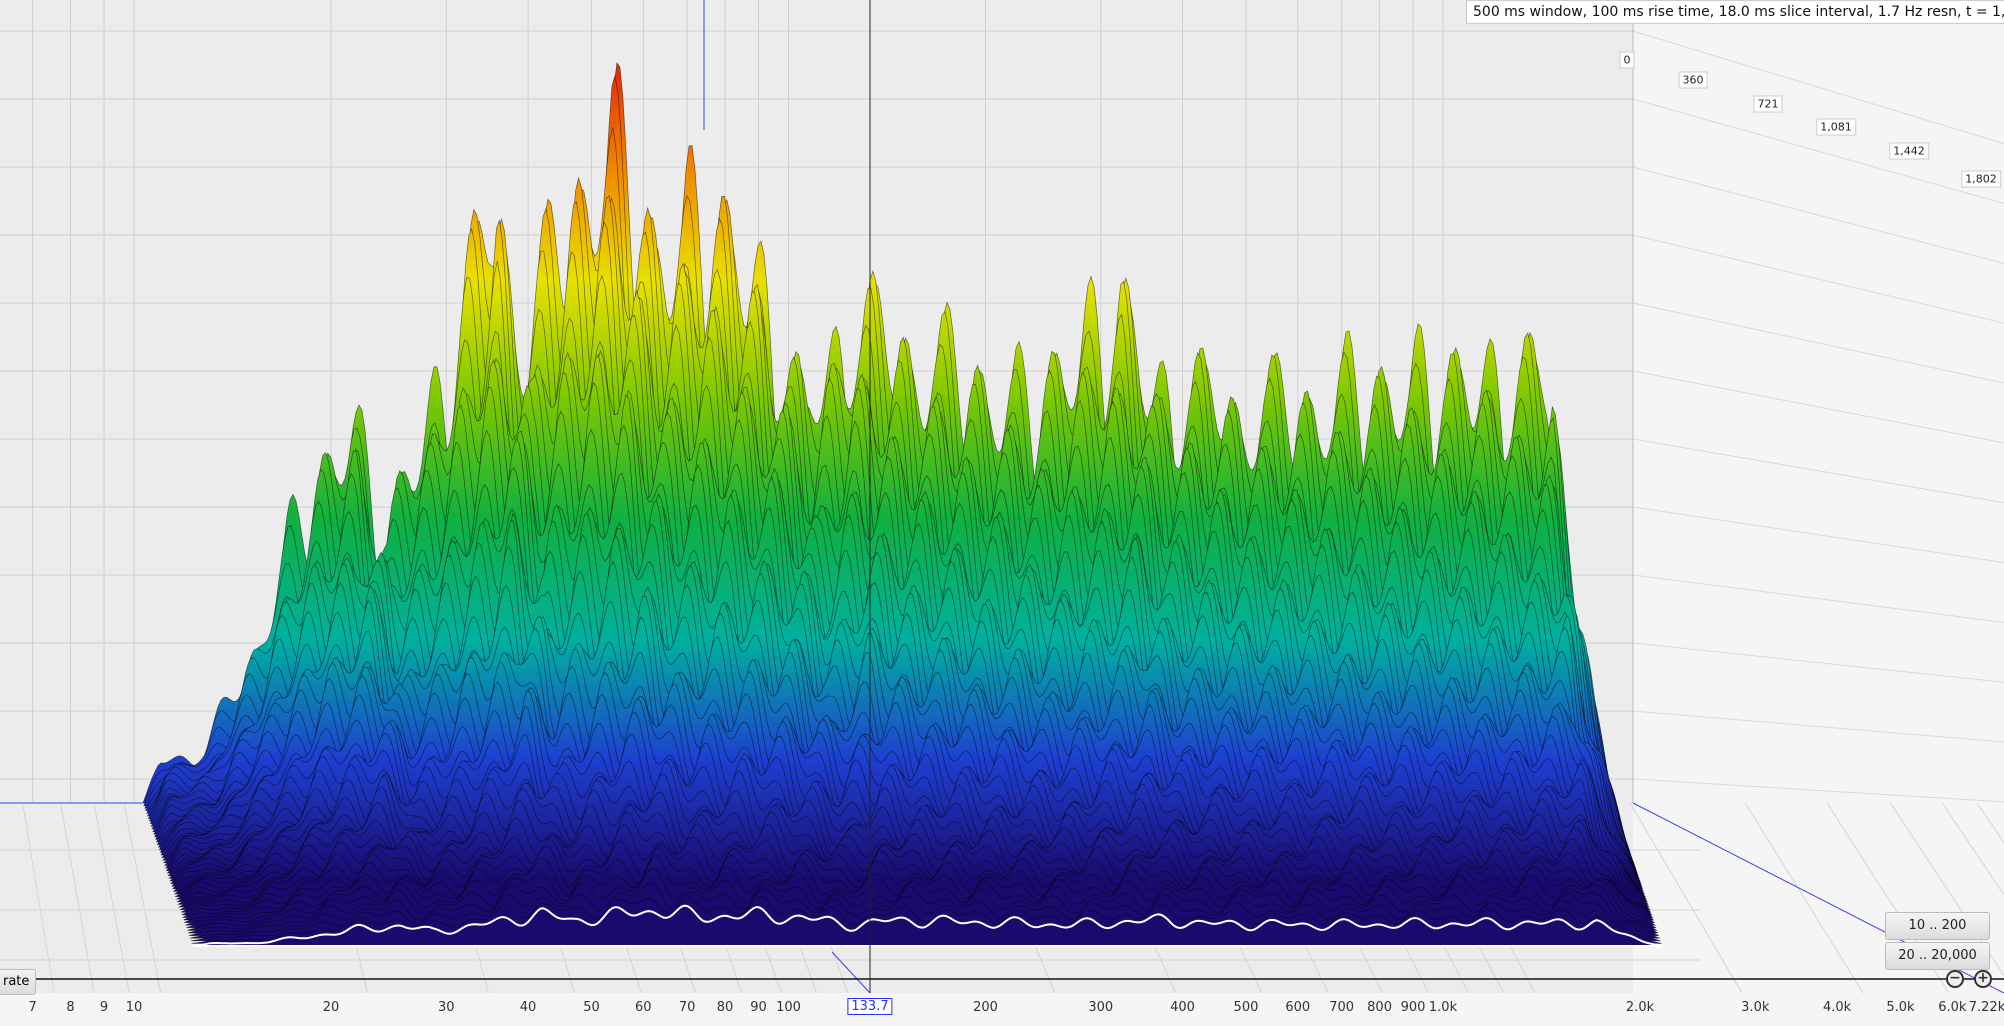  I want to click on x-tick-label: 80, so click(725, 1007).